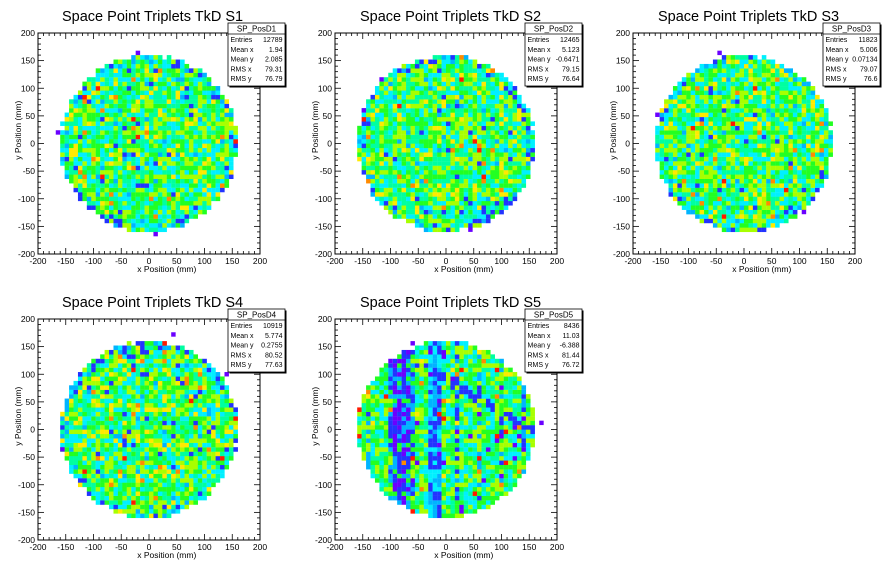 This screenshot has width=896, height=572. I want to click on stats-label: RMS x, so click(242, 69).